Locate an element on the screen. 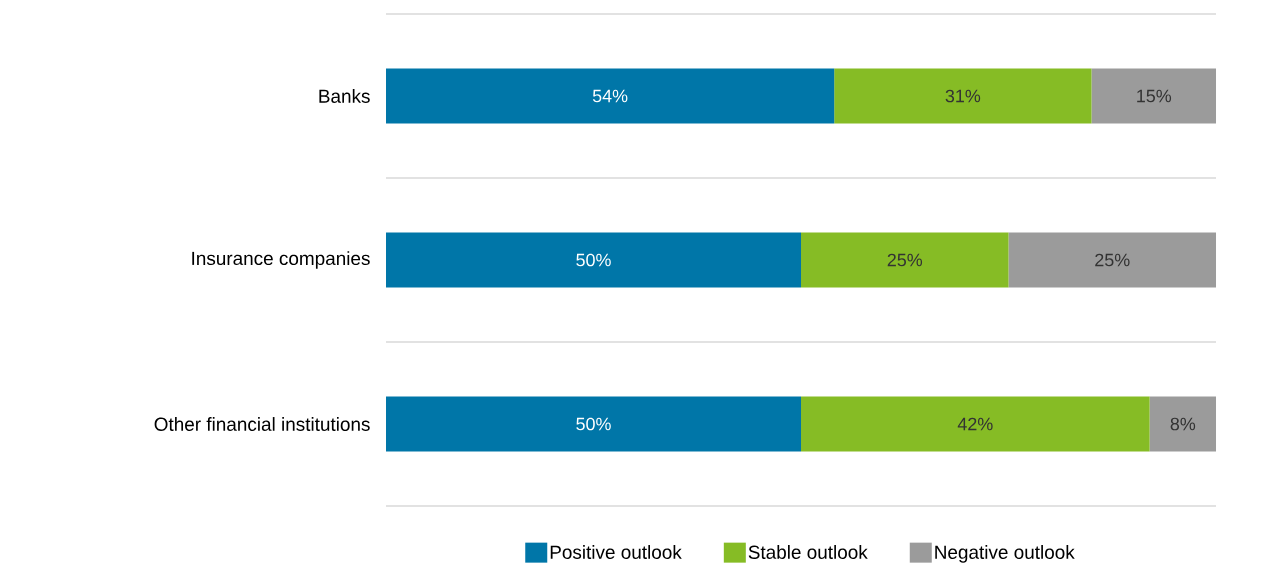  data-label: 31% is located at coordinates (963, 96).